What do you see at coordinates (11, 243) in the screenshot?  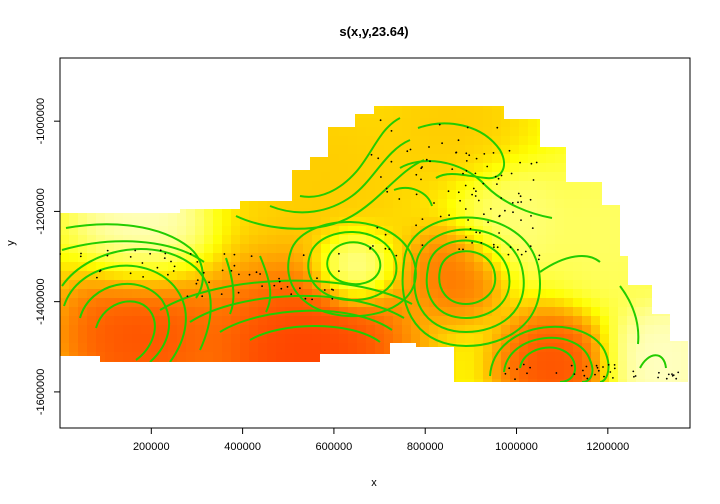 I see `y-axis-label: y` at bounding box center [11, 243].